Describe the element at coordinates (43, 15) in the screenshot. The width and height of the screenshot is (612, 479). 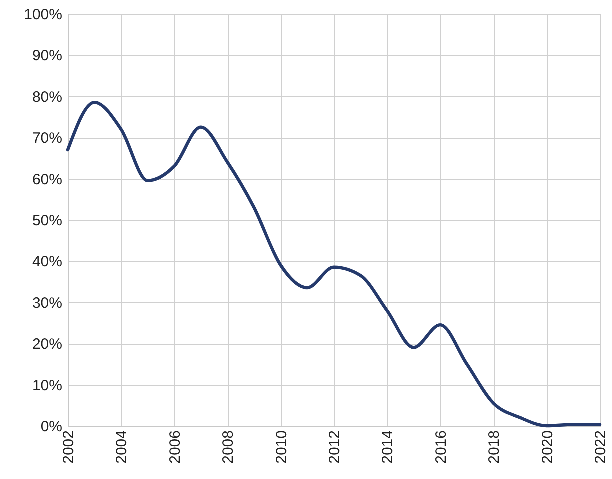
I see `y-tick-label: 100%` at that location.